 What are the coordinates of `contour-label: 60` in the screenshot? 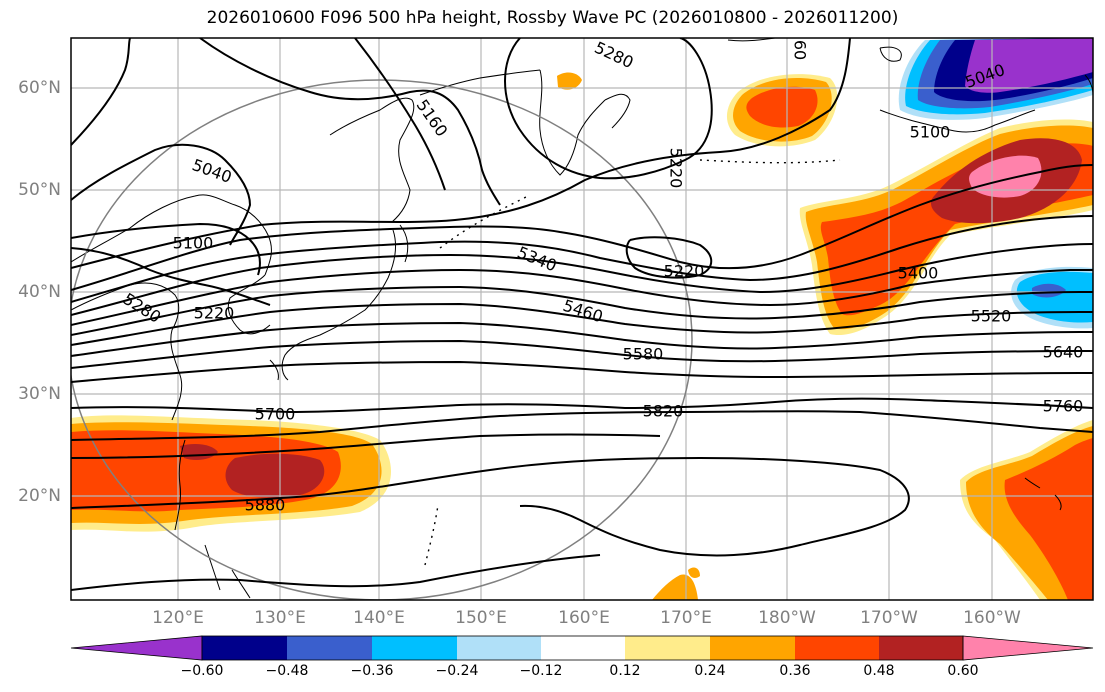 It's located at (800, 50).